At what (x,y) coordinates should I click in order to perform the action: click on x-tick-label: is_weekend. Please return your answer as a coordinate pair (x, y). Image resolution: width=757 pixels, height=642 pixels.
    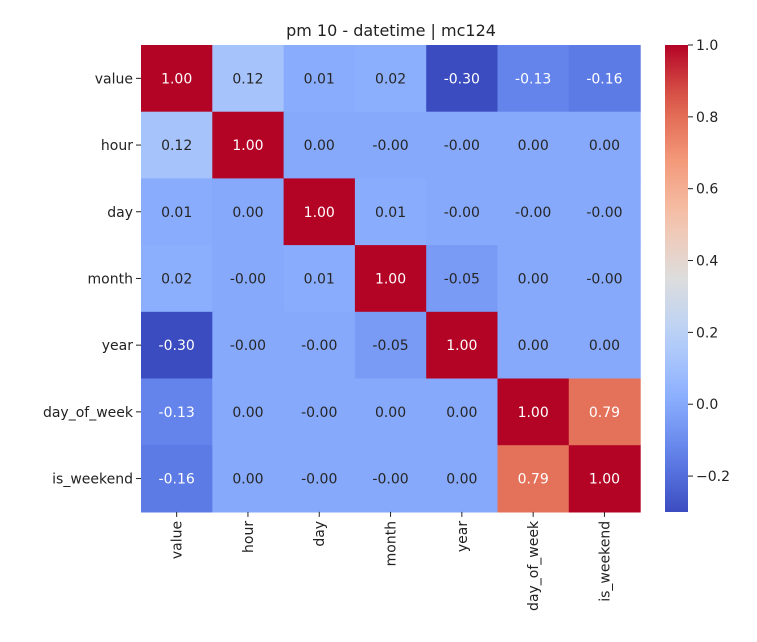
    Looking at the image, I should click on (605, 561).